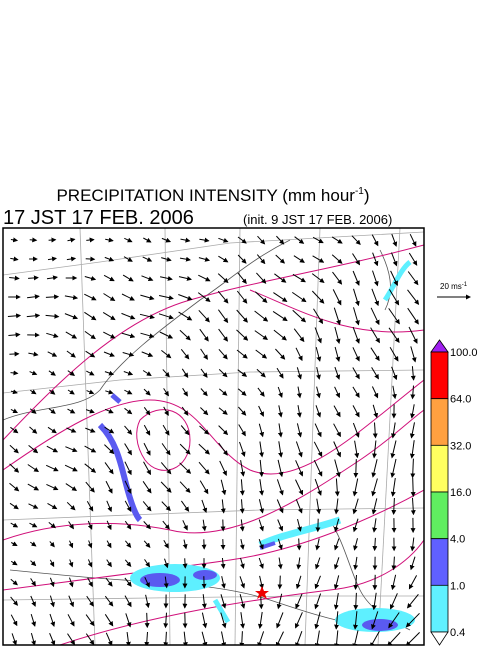  I want to click on colorbar-top-triangle, so click(439, 346).